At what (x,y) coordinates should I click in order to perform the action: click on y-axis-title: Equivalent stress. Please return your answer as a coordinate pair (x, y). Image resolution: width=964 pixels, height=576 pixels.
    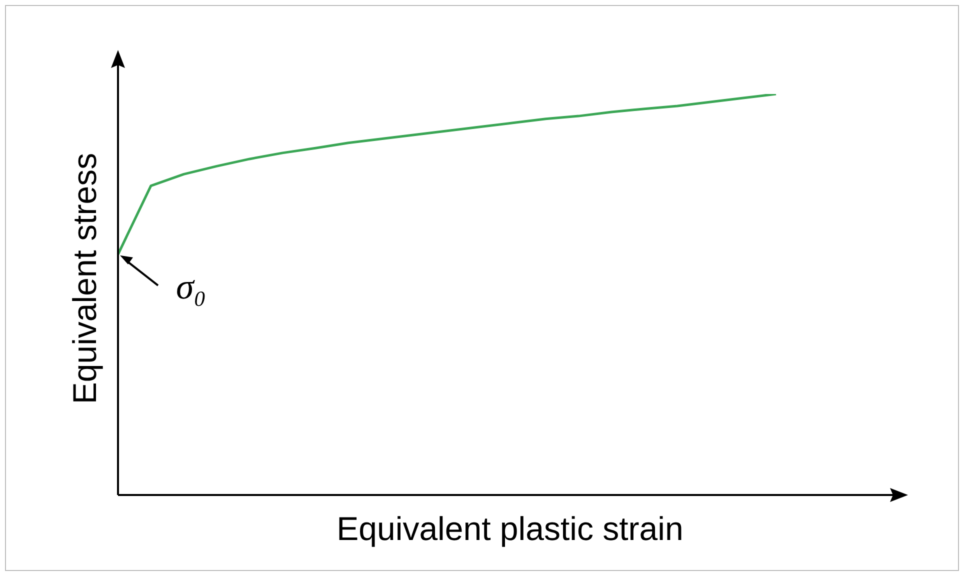
    Looking at the image, I should click on (84, 278).